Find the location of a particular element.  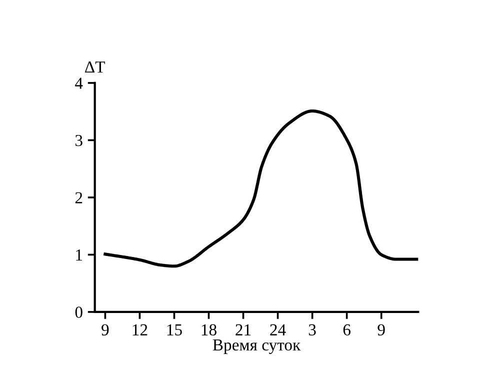

x-tick-label: 18 is located at coordinates (209, 330).